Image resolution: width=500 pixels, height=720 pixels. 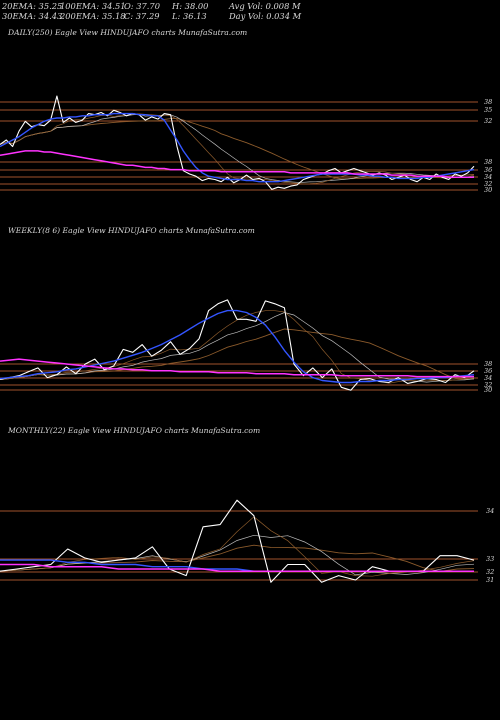 I want to click on monthly-level-tick: 31, so click(x=490, y=580).